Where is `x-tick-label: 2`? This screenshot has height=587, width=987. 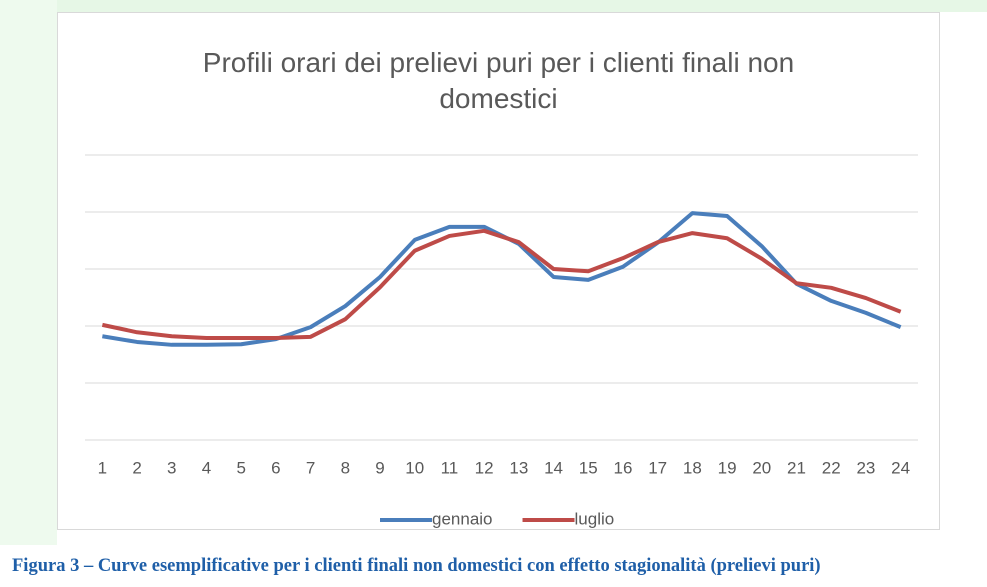
x-tick-label: 2 is located at coordinates (136, 467).